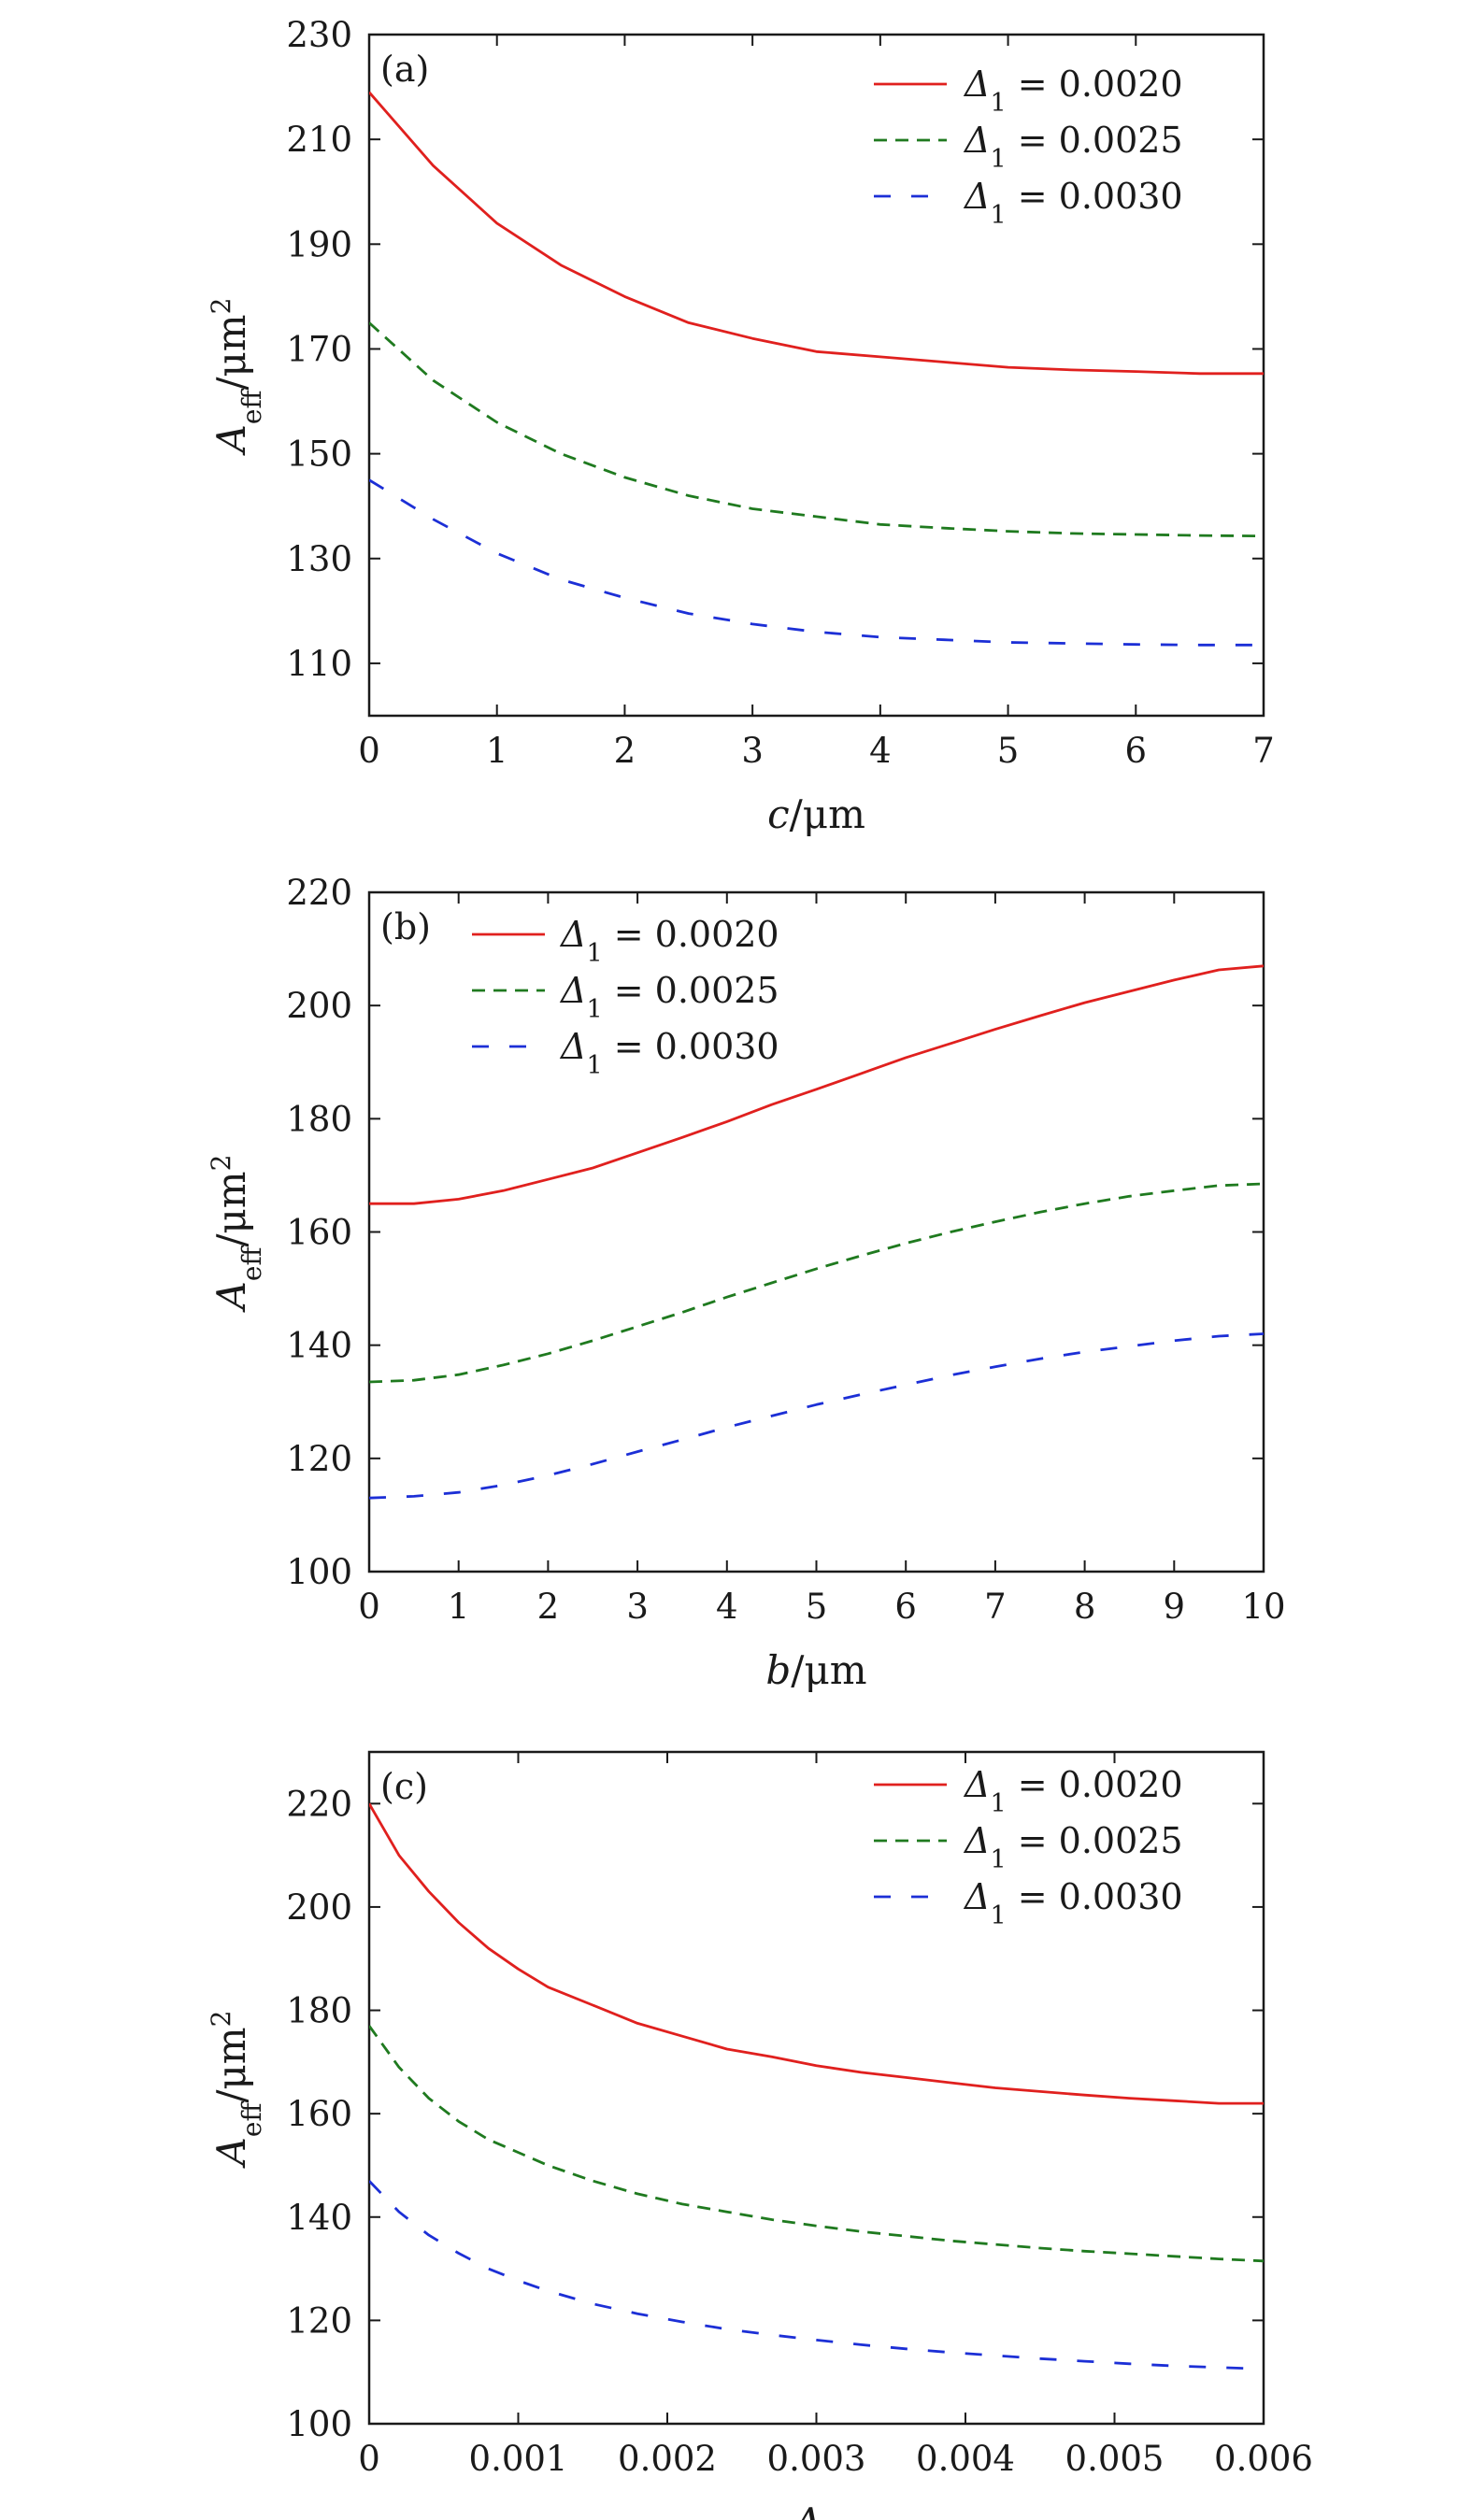  I want to click on y-axis-sup: 2, so click(221, 1163).